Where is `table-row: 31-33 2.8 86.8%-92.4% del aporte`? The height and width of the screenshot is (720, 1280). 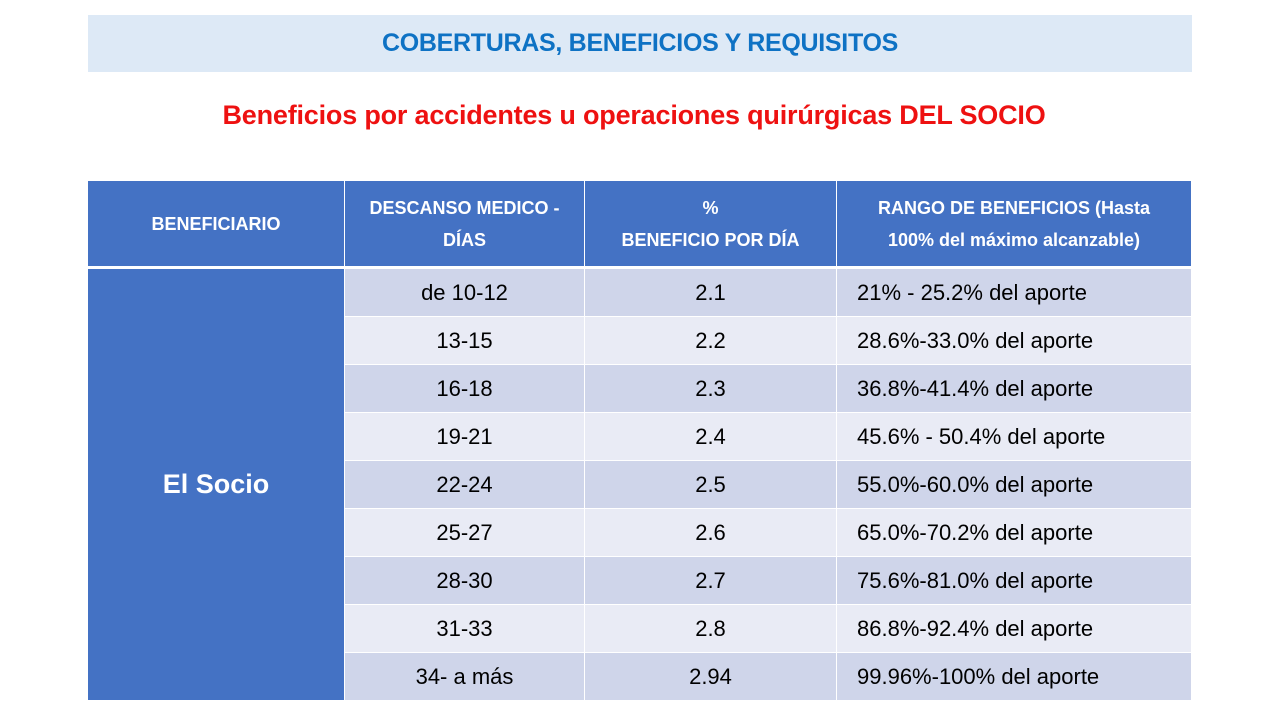 table-row: 31-33 2.8 86.8%-92.4% del aporte is located at coordinates (640, 628).